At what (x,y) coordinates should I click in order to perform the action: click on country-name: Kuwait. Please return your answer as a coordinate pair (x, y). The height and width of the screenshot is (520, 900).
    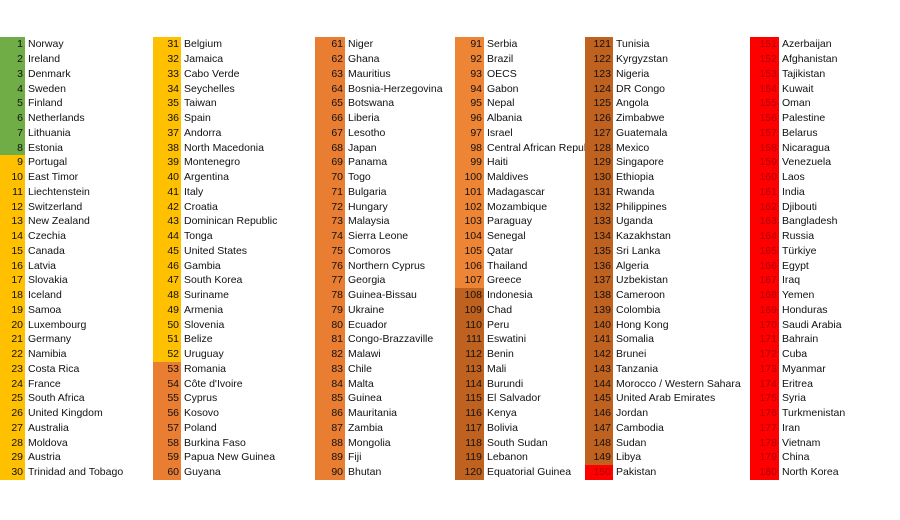
    Looking at the image, I should click on (798, 88).